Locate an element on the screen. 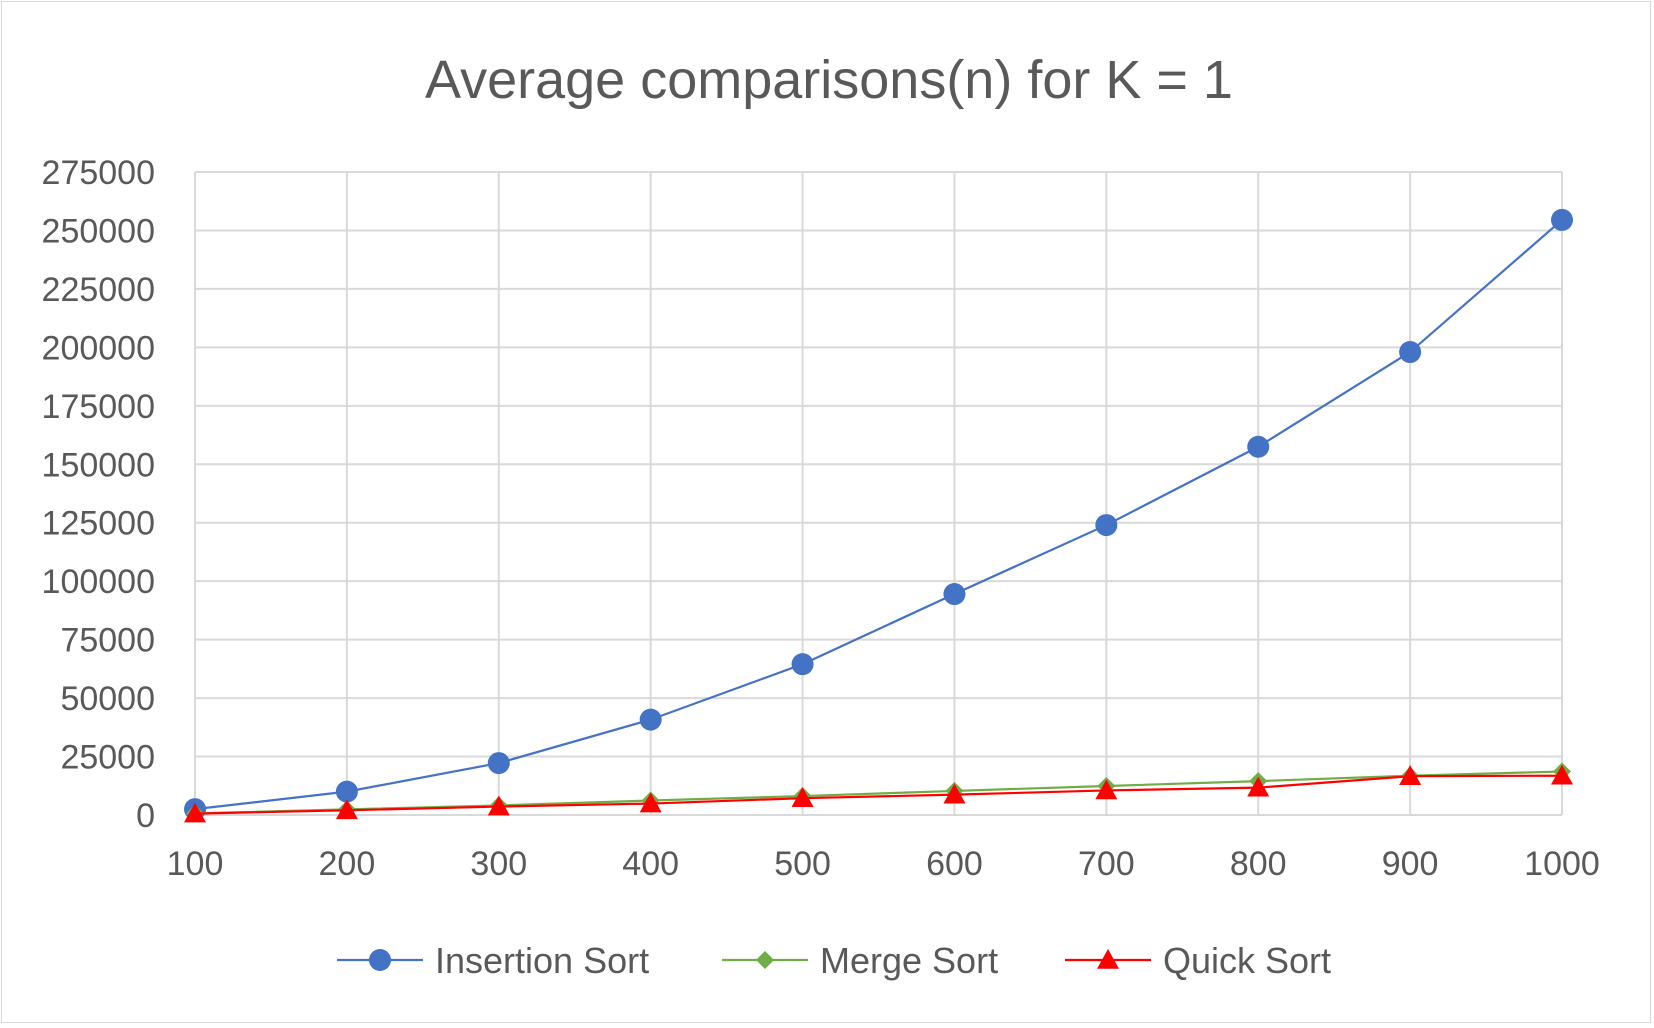 The height and width of the screenshot is (1028, 1654). series-quick-sort is located at coordinates (878, 793).